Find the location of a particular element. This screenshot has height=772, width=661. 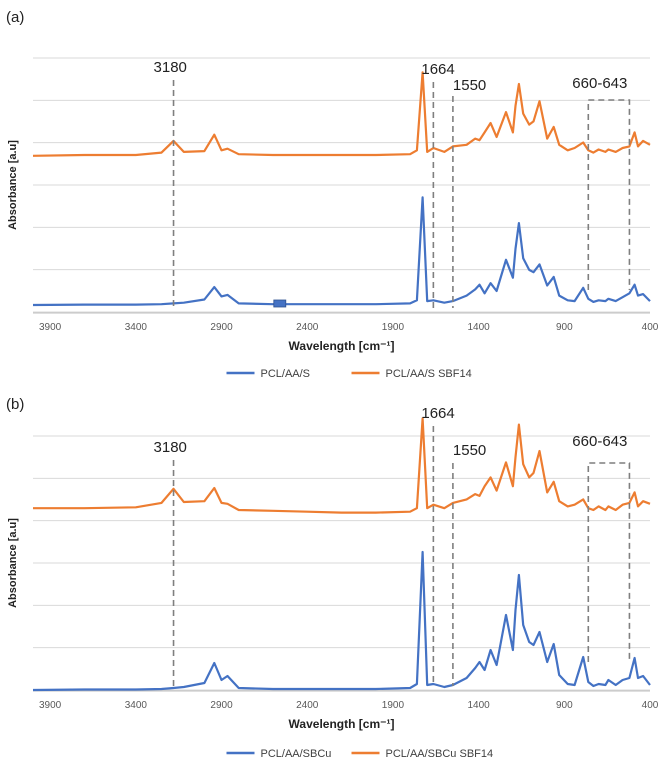

annotation-bracket is located at coordinates (609, 194).